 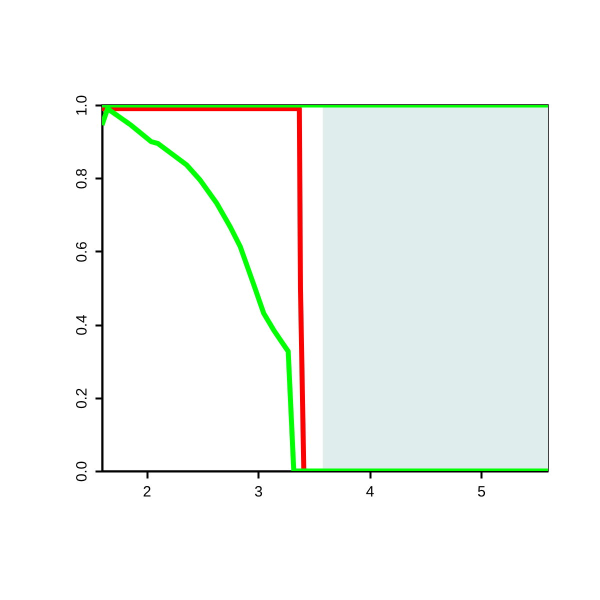 What do you see at coordinates (82, 179) in the screenshot?
I see `y-tick-label: 0.8` at bounding box center [82, 179].